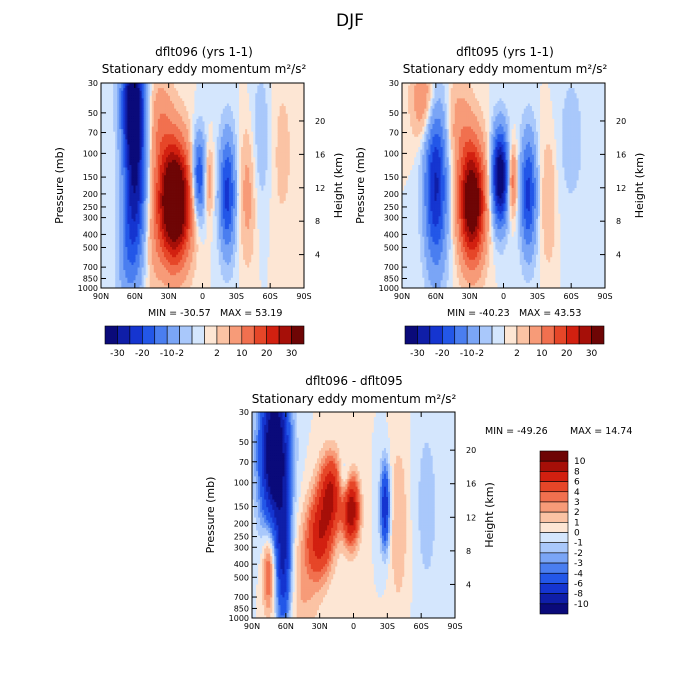 The height and width of the screenshot is (700, 700). What do you see at coordinates (577, 523) in the screenshot?
I see `colorbar-label: 1` at bounding box center [577, 523].